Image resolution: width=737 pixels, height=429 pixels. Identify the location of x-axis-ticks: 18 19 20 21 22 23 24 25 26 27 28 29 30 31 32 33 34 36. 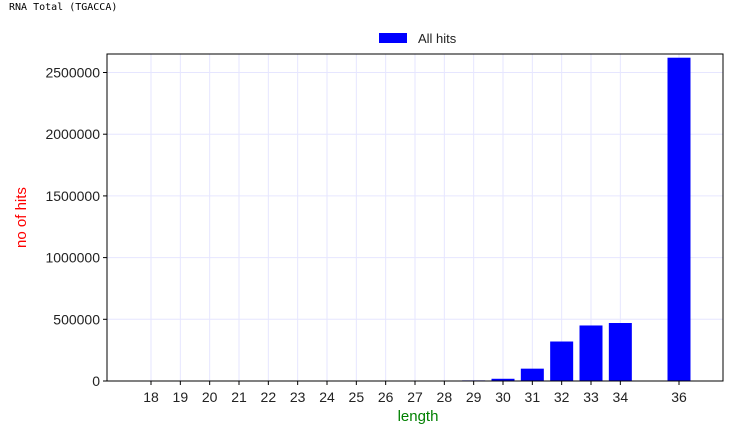
(415, 393).